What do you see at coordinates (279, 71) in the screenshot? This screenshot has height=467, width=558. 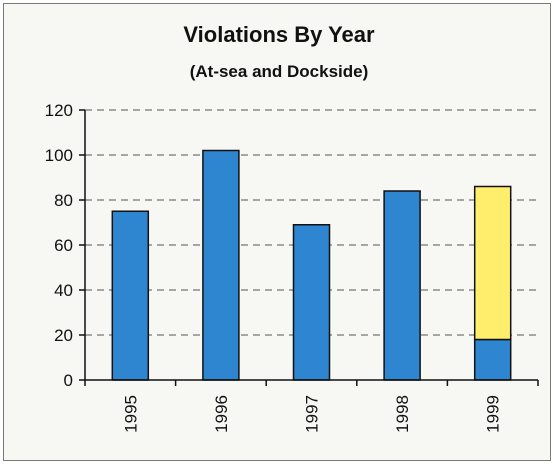 I see `chart-subtitle: (At-sea and Dockside)` at bounding box center [279, 71].